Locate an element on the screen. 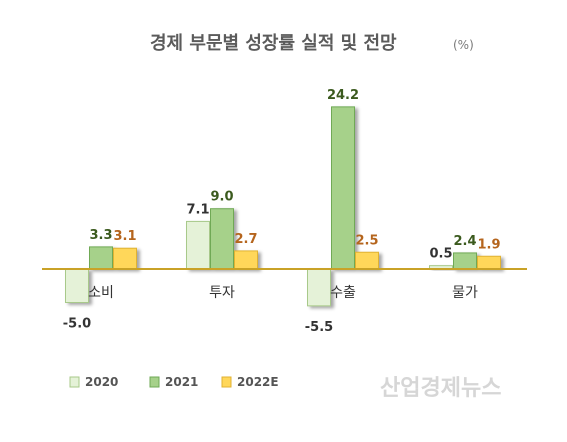  legend-label-2021: 2021 is located at coordinates (181, 382).